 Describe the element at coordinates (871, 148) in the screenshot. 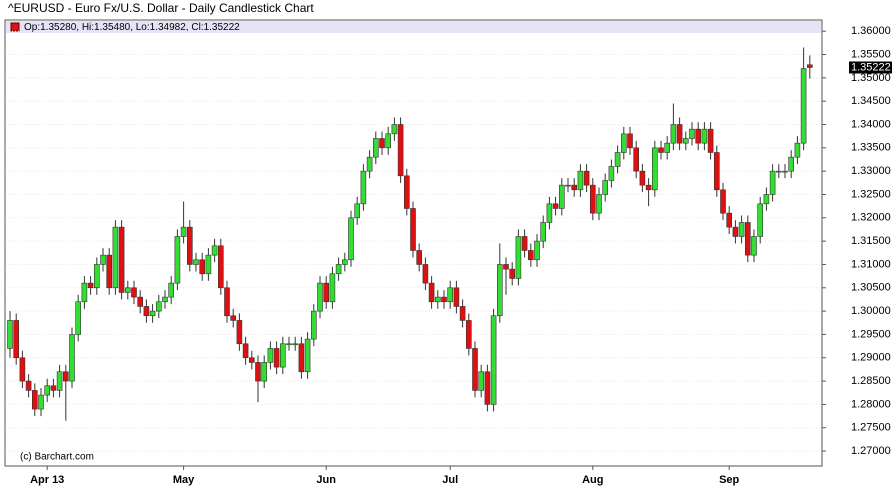

I see `y-tick-label: 1.33500` at that location.